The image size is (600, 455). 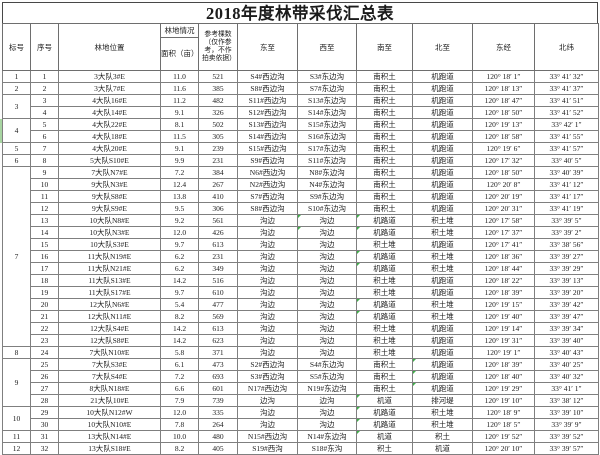 What do you see at coordinates (44, 280) in the screenshot?
I see `cell-seq: 18` at bounding box center [44, 280].